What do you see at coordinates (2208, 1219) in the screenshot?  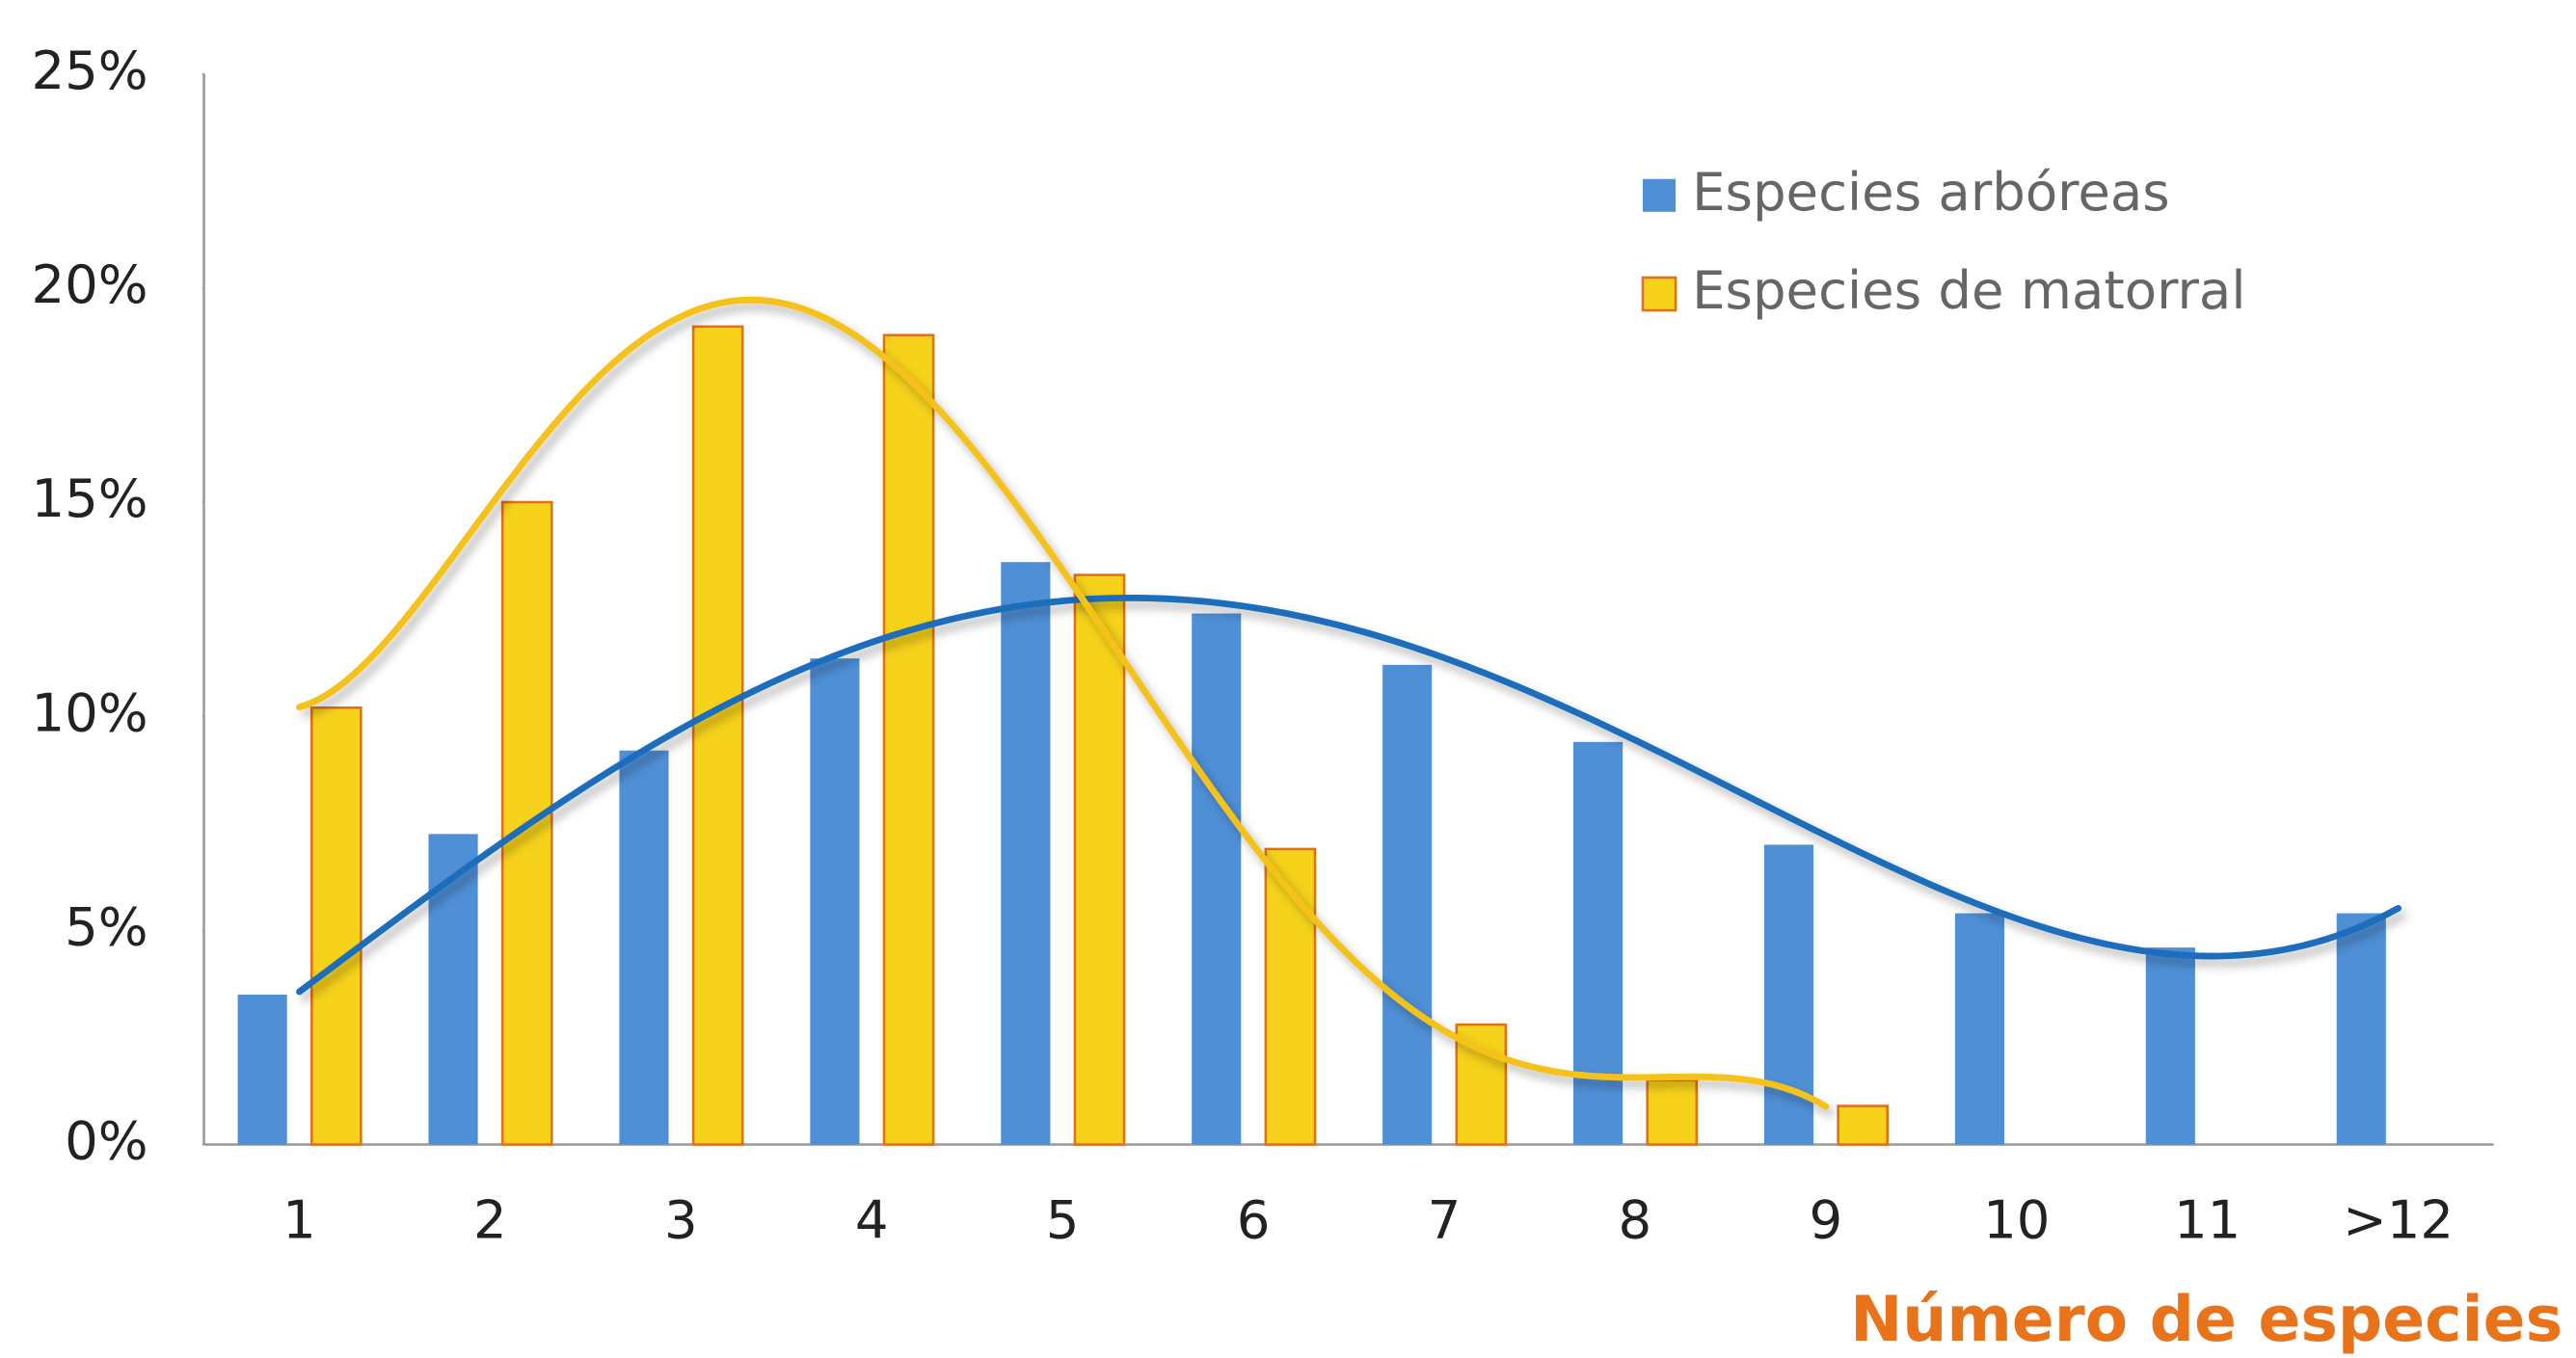 I see `x-tick-label: 11` at bounding box center [2208, 1219].